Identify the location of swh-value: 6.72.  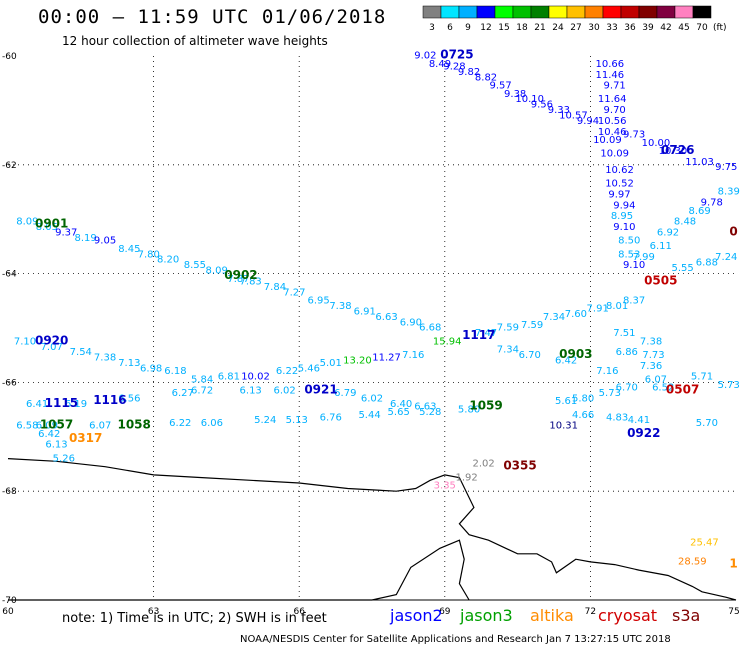
(202, 390).